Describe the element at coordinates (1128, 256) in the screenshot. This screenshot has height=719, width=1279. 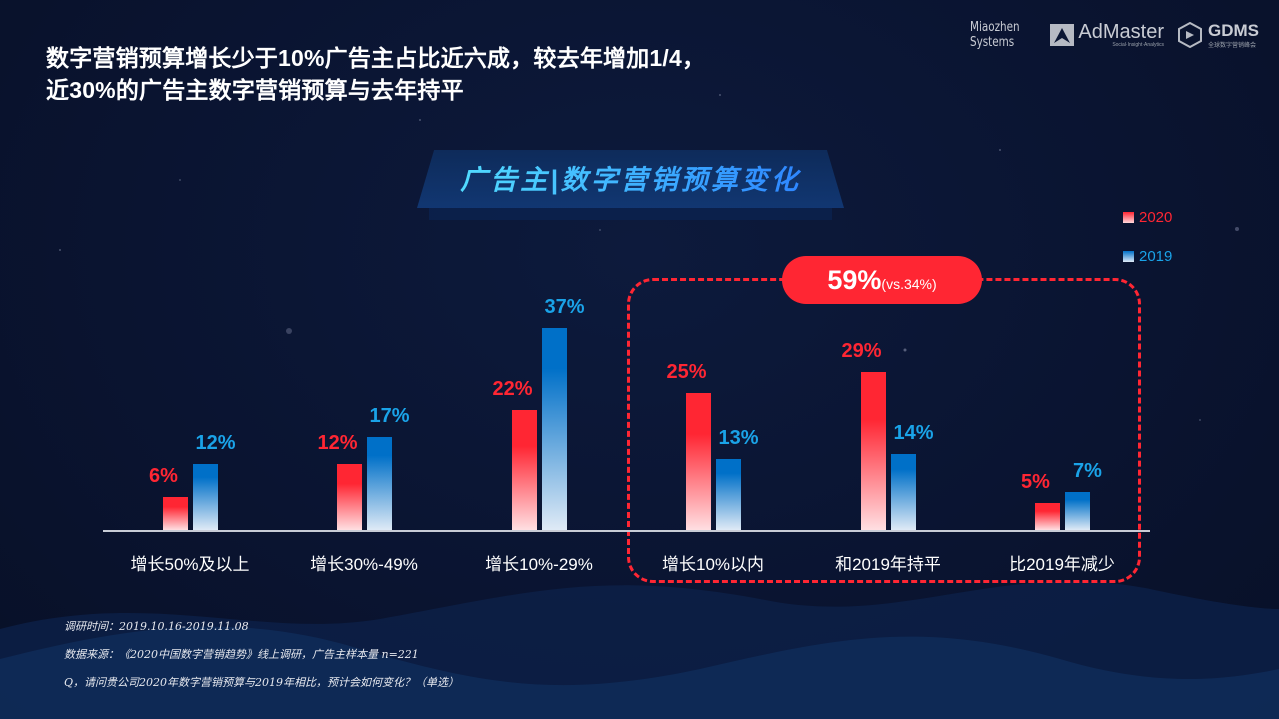
I see `legend-swatch-2019` at that location.